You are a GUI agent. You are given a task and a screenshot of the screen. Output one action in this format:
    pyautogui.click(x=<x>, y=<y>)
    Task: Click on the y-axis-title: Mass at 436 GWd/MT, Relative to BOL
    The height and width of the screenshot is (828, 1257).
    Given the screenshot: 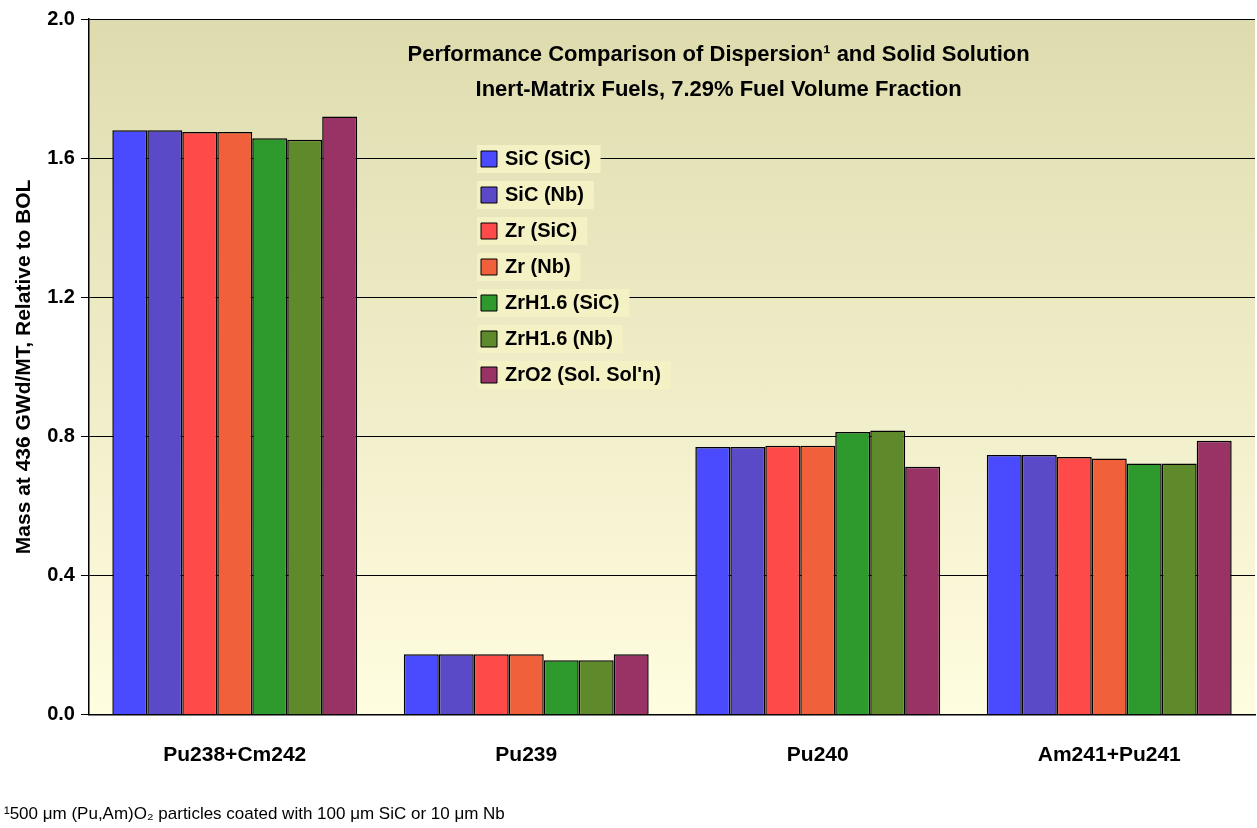 What is the action you would take?
    pyautogui.click(x=23, y=367)
    